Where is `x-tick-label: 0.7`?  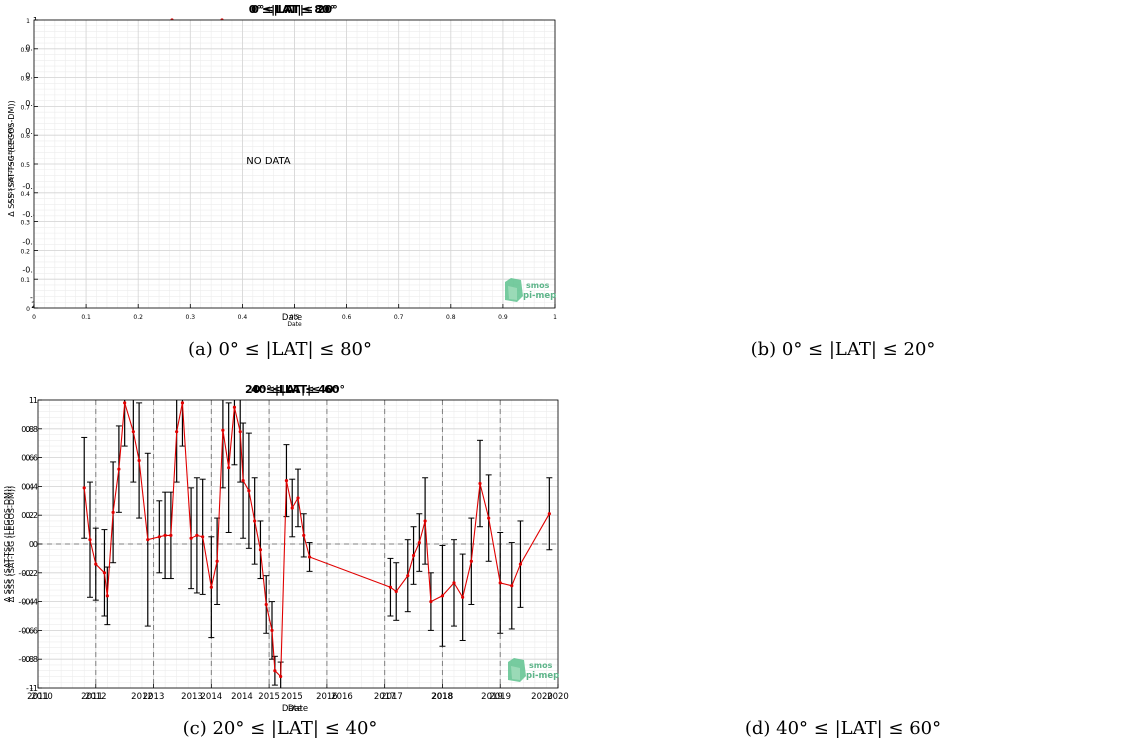
x-tick-label: 0.7 is located at coordinates (399, 317).